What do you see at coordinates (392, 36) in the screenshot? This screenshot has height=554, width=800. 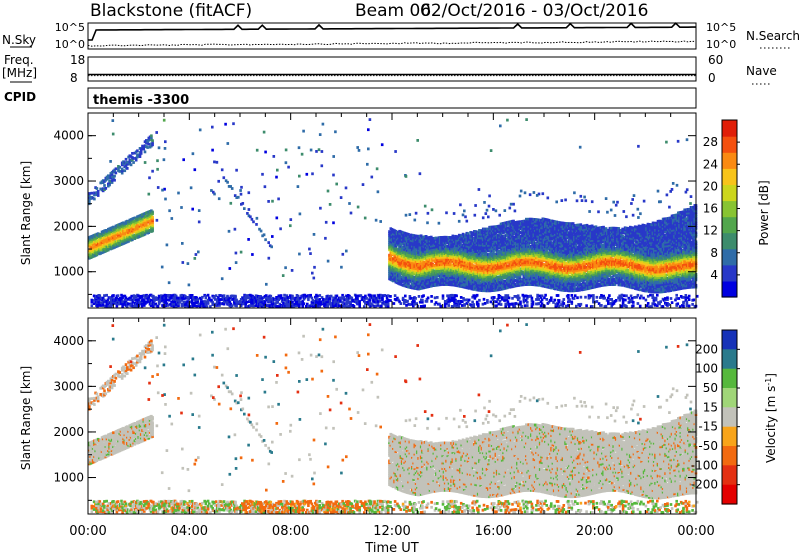 I see `sky-panel-frame` at bounding box center [392, 36].